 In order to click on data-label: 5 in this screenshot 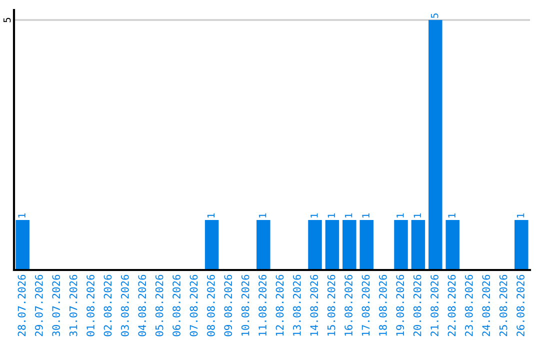, I will do `click(434, 16)`.